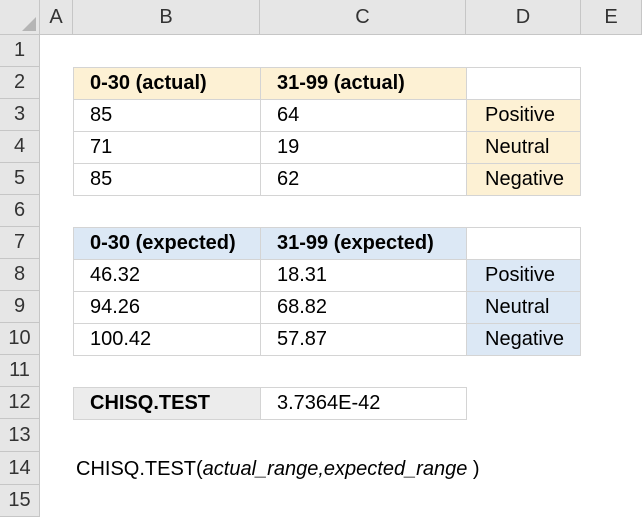 This screenshot has width=642, height=517. Describe the element at coordinates (167, 275) in the screenshot. I see `expected-cell-b8: 46.32` at that location.